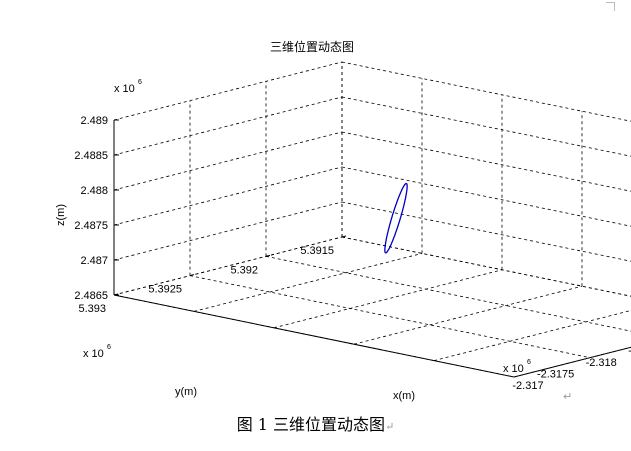 Image resolution: width=631 pixels, height=451 pixels. Describe the element at coordinates (555, 374) in the screenshot. I see `x-tick-label: -2.3175` at that location.